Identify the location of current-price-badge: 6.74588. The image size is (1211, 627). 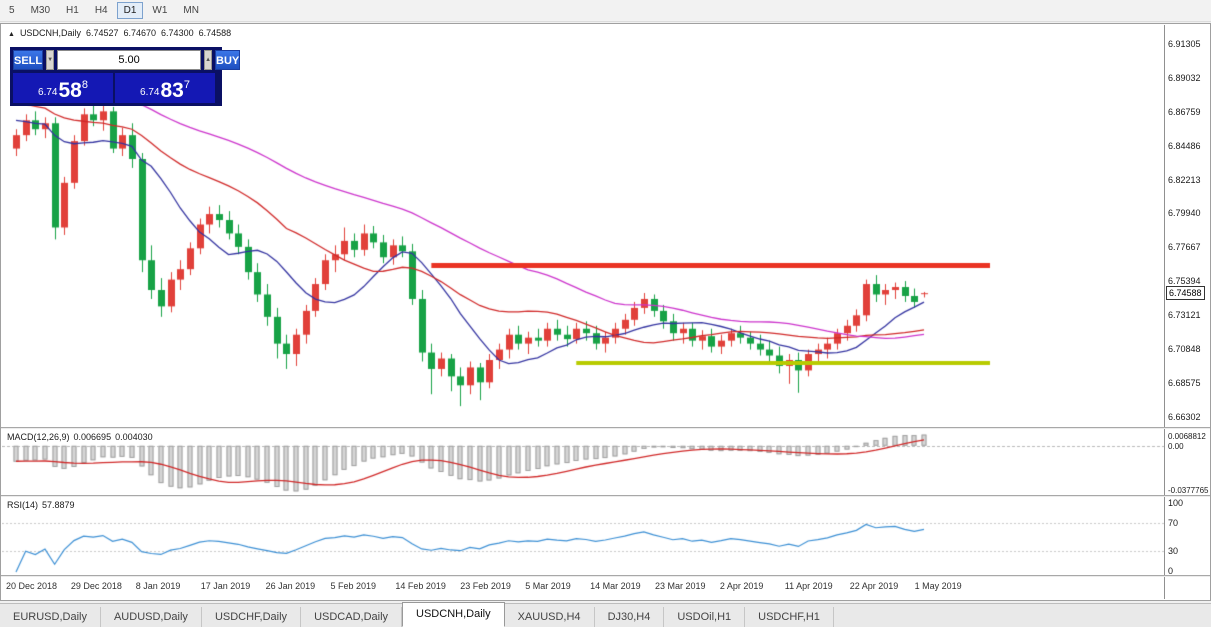
(1185, 293).